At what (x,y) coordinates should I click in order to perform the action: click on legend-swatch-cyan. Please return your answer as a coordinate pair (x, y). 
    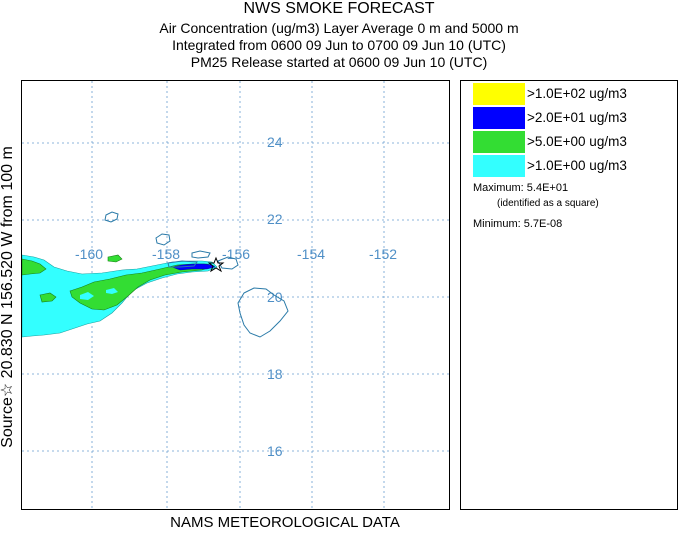
    Looking at the image, I should click on (499, 166).